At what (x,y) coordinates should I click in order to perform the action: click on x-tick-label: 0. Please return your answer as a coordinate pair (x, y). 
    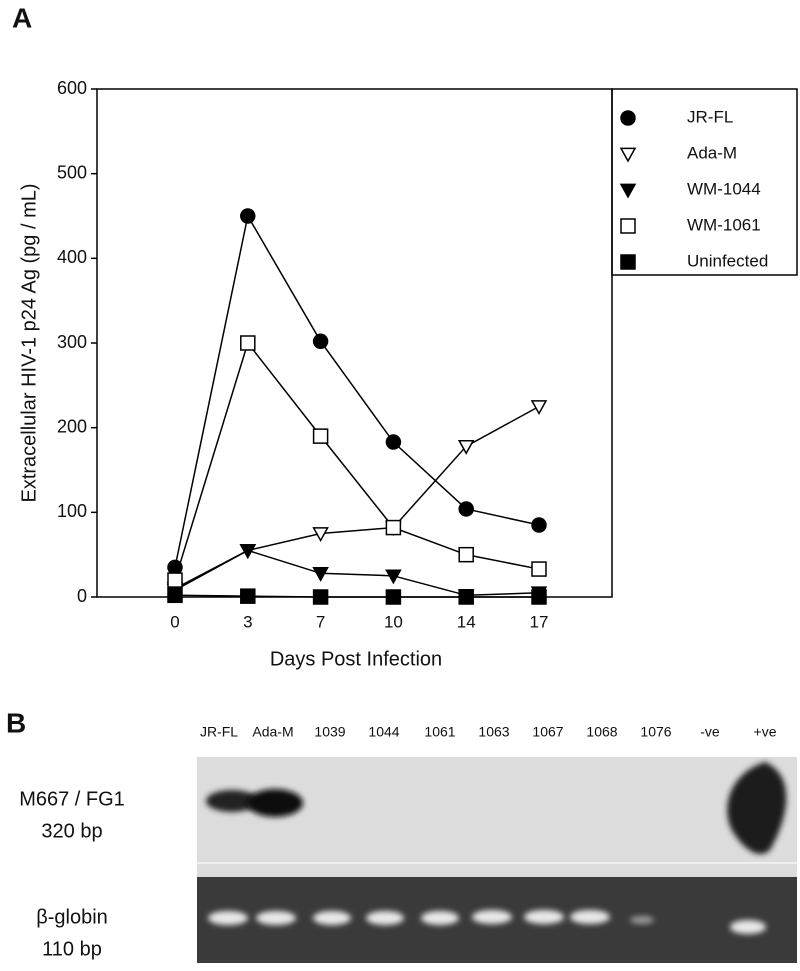
    Looking at the image, I should click on (174, 621).